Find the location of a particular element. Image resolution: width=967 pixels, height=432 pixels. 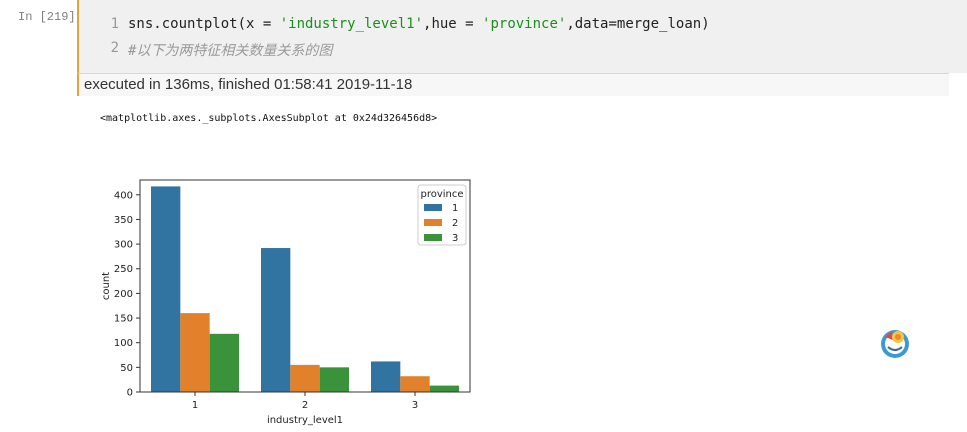

cell-prompt: In [219]: is located at coordinates (50, 17).